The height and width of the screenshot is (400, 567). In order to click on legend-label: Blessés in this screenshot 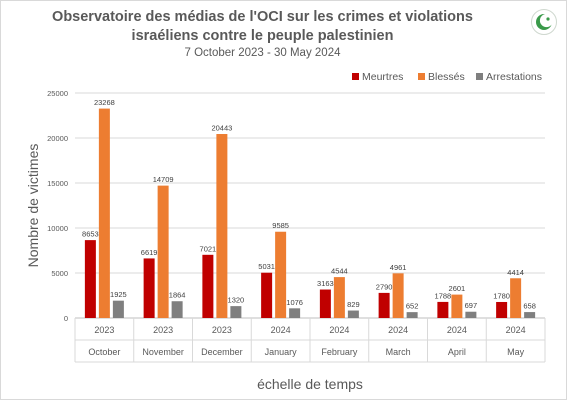, I will do `click(446, 77)`.